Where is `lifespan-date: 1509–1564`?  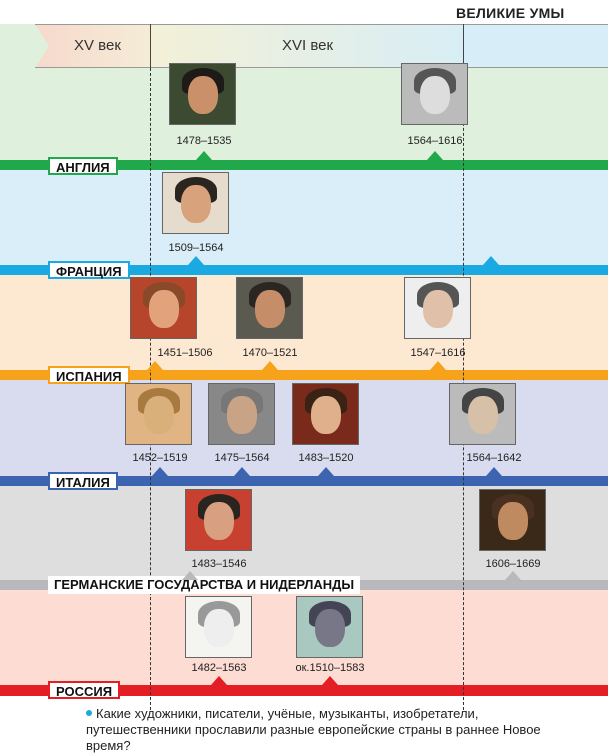 lifespan-date: 1509–1564 is located at coordinates (196, 248).